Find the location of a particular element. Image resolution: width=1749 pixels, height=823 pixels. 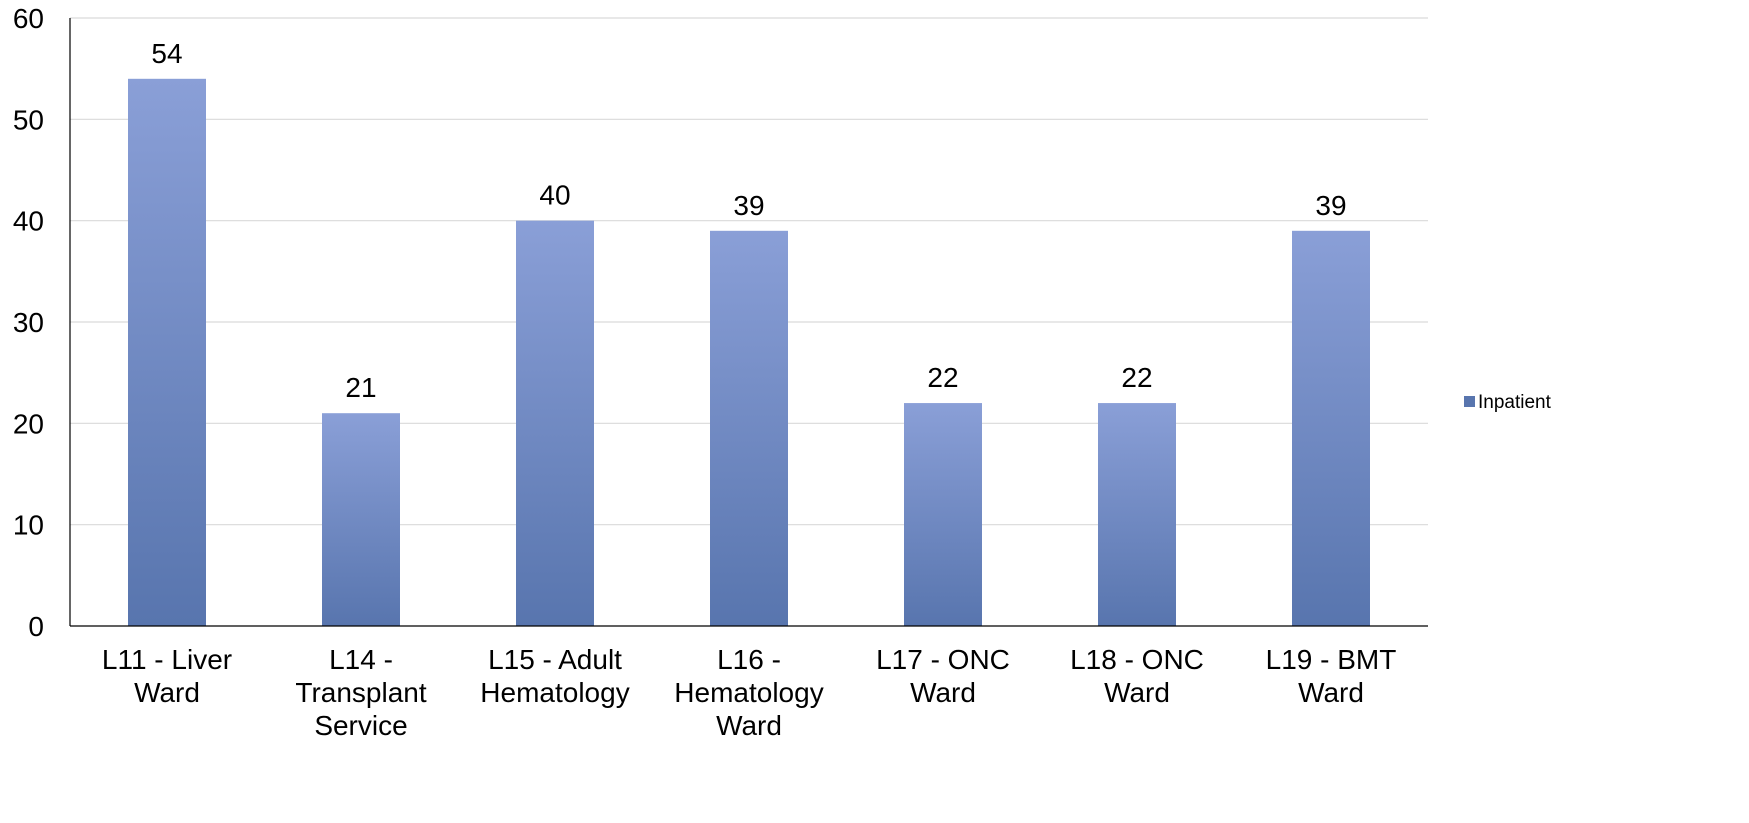

y-tick-label: 40 is located at coordinates (28, 221).